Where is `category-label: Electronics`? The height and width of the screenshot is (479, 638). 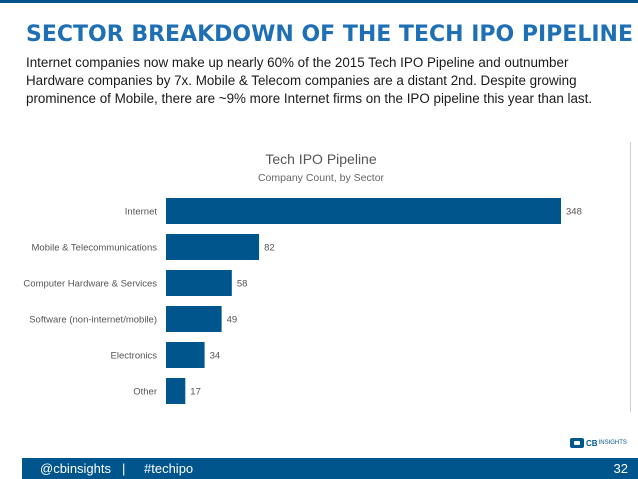 category-label: Electronics is located at coordinates (134, 356).